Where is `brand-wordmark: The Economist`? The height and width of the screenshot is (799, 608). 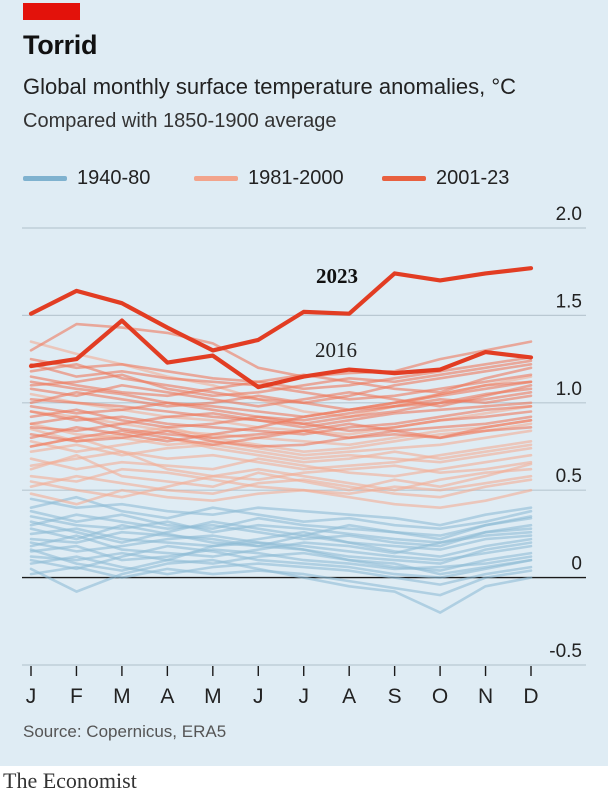
brand-wordmark: The Economist is located at coordinates (70, 780).